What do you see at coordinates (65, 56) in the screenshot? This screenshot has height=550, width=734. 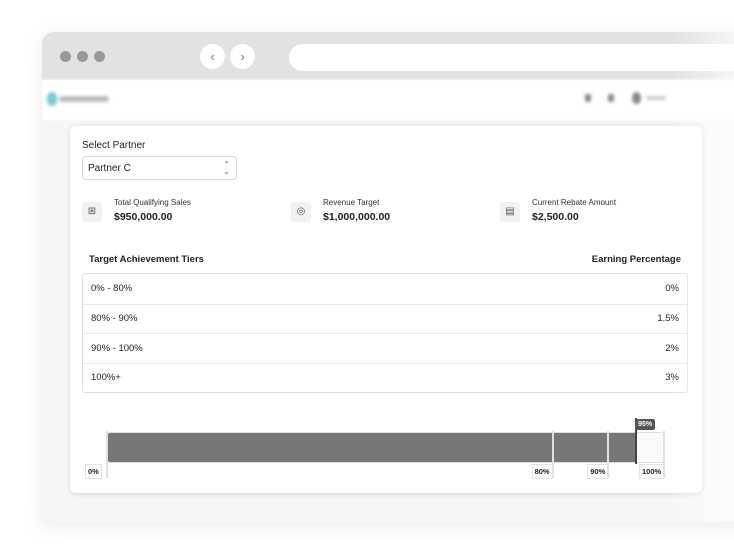 I see `window-close-dot` at bounding box center [65, 56].